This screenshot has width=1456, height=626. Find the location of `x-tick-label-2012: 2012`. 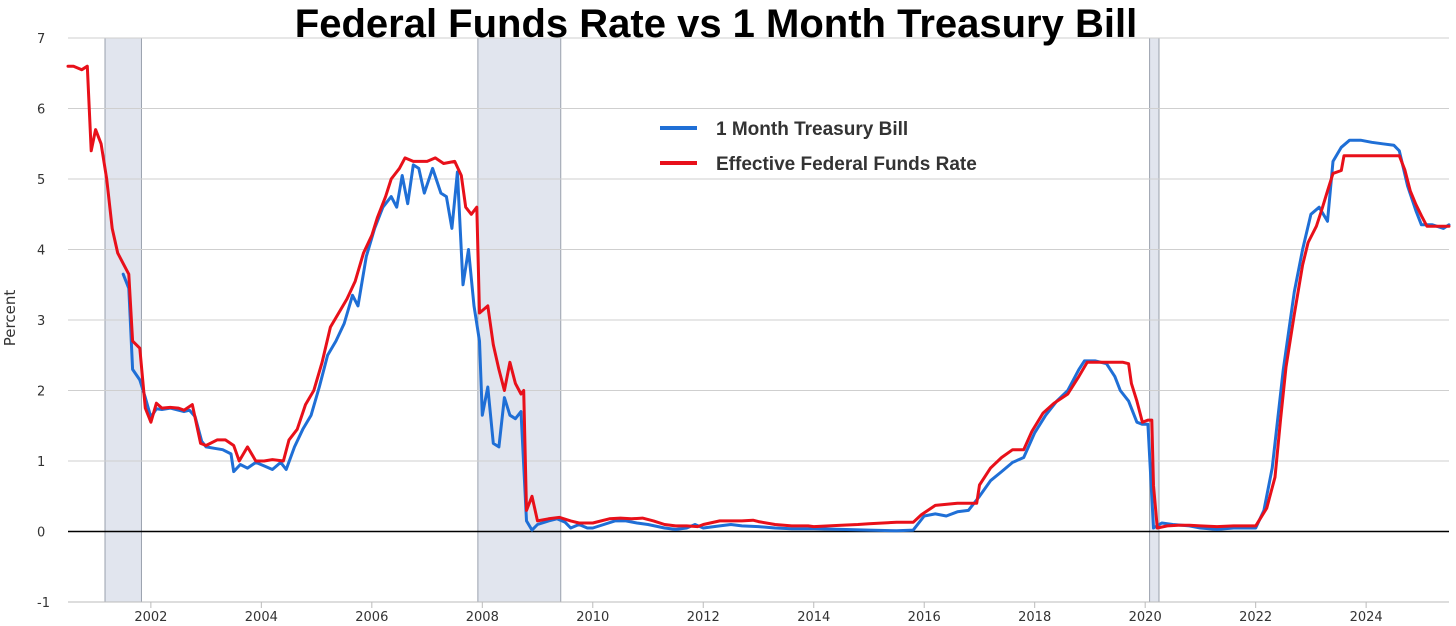

x-tick-label-2012: 2012 is located at coordinates (703, 617).